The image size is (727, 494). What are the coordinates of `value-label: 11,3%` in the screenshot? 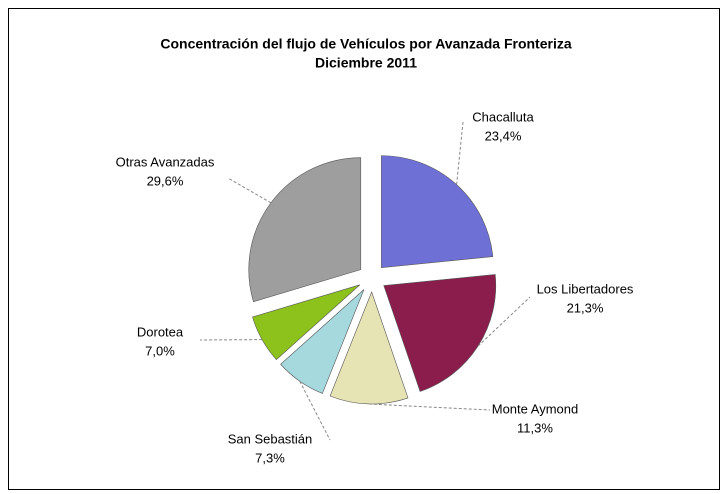 It's located at (535, 427).